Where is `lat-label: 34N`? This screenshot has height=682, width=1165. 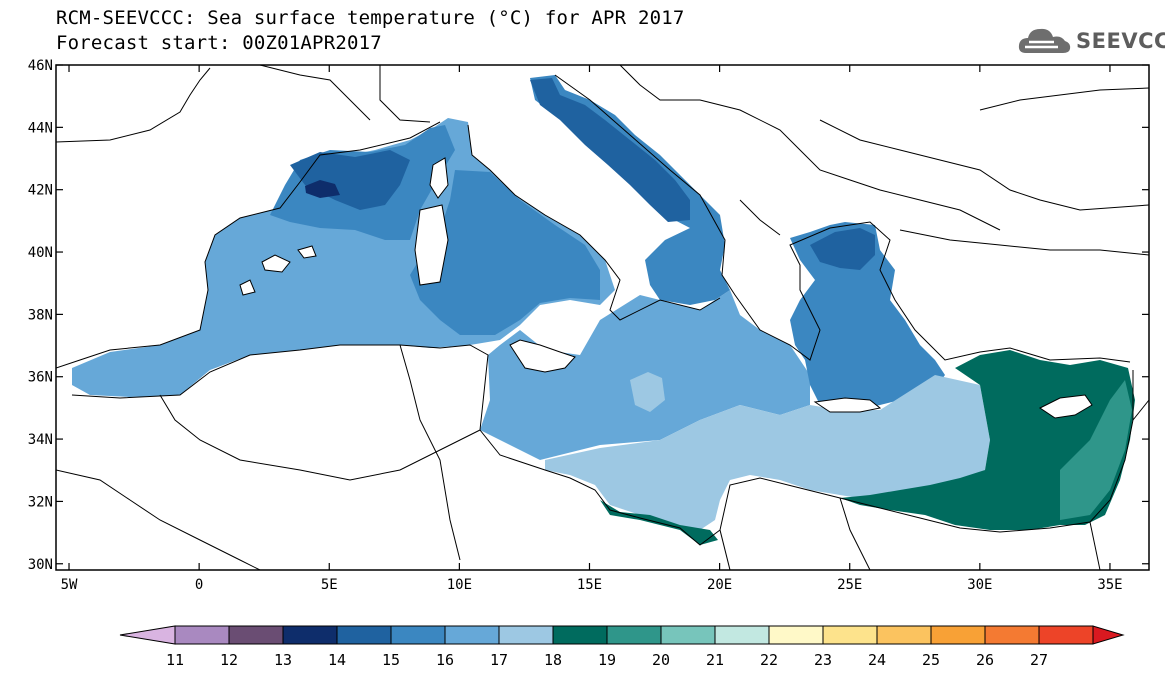
lat-label: 34N is located at coordinates (40, 440).